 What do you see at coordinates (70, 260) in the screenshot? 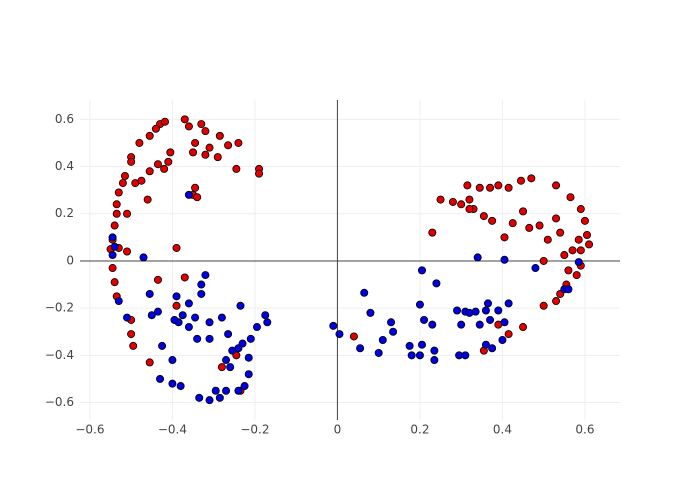
I see `y-tick-label: 0` at bounding box center [70, 260].